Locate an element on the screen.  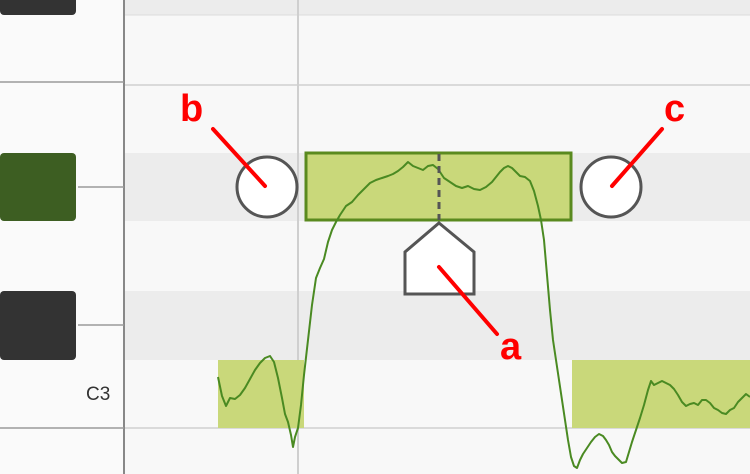
note-block-selected is located at coordinates (438, 186).